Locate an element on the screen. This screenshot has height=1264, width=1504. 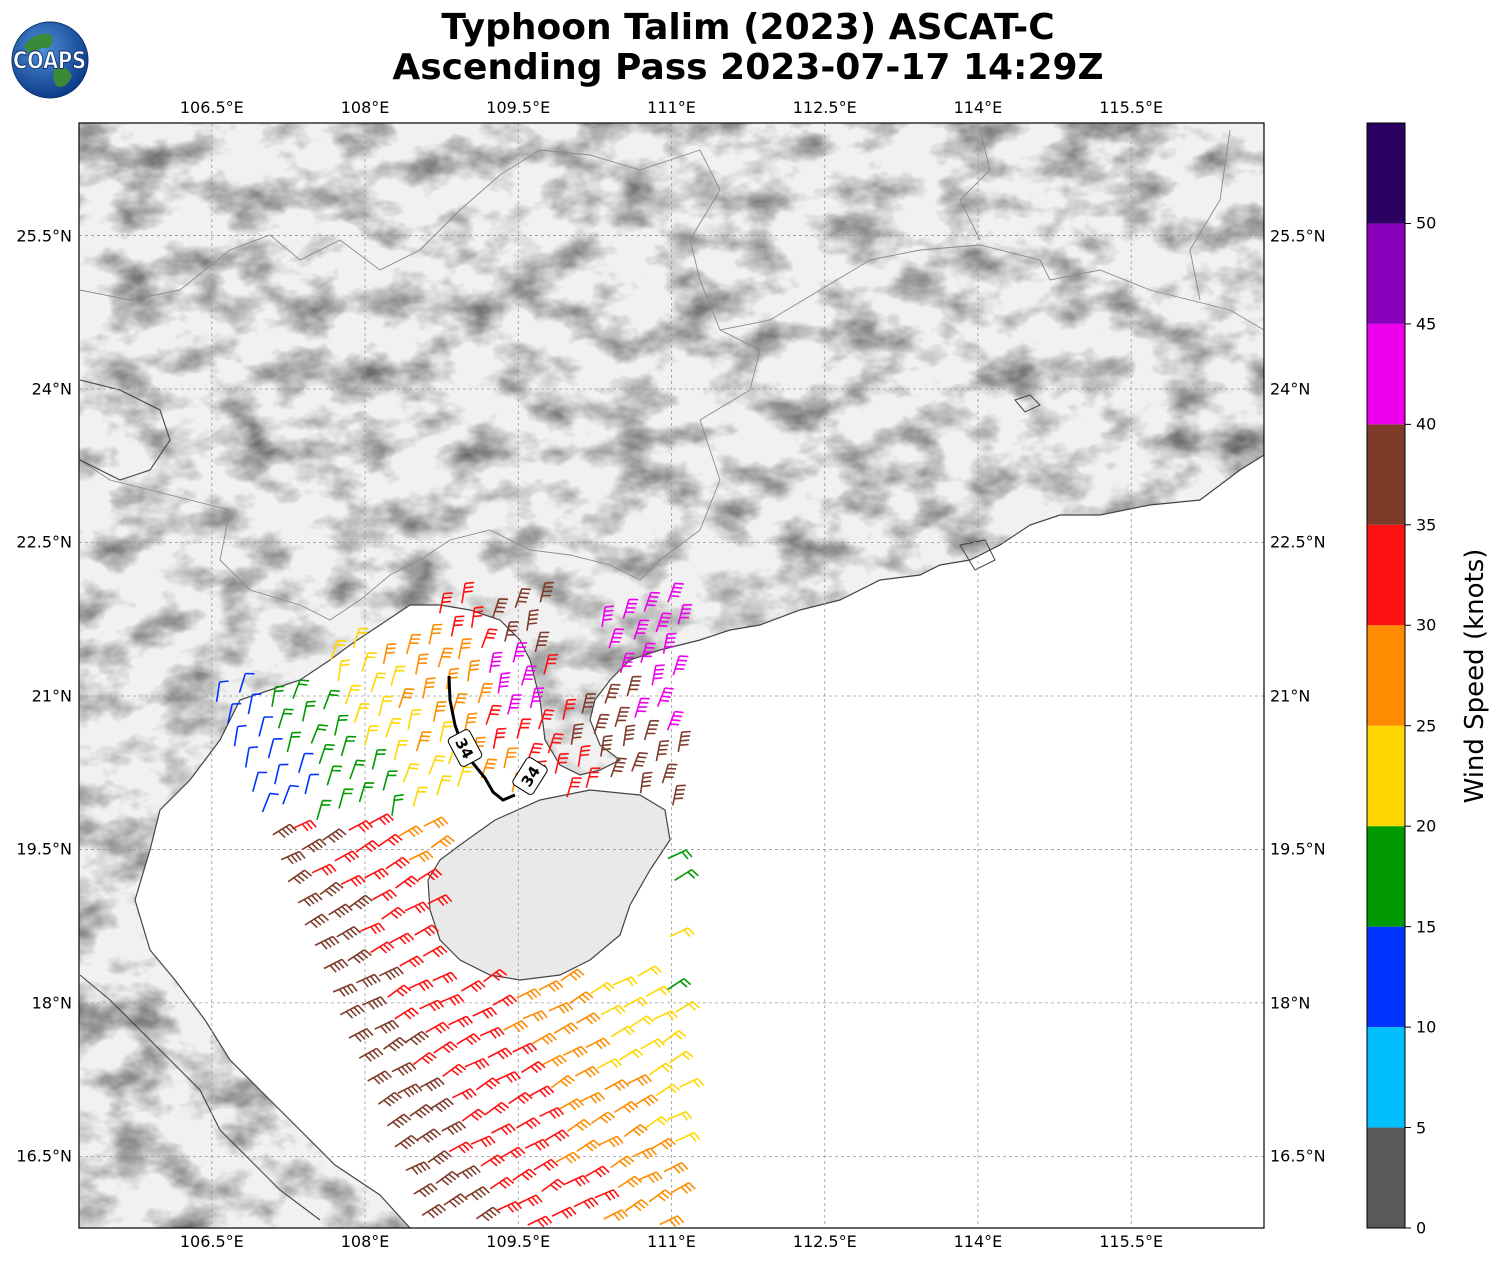
lat-tick-left: 22.5°N is located at coordinates (44, 542).